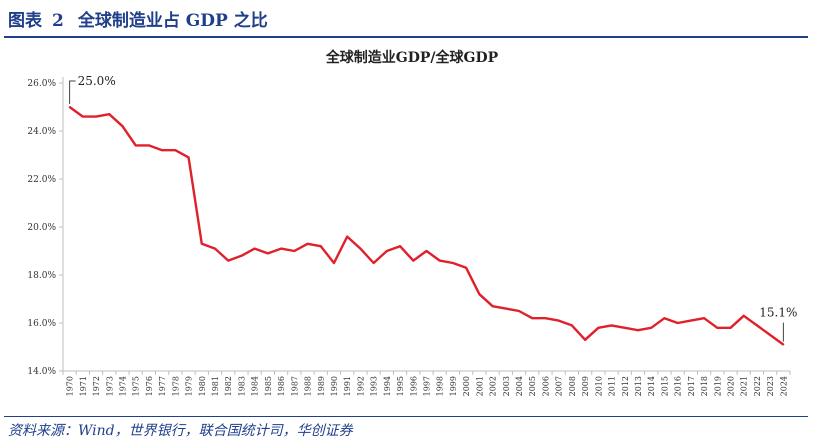 This screenshot has height=446, width=814. I want to click on x-tick-label: 2015, so click(664, 386).